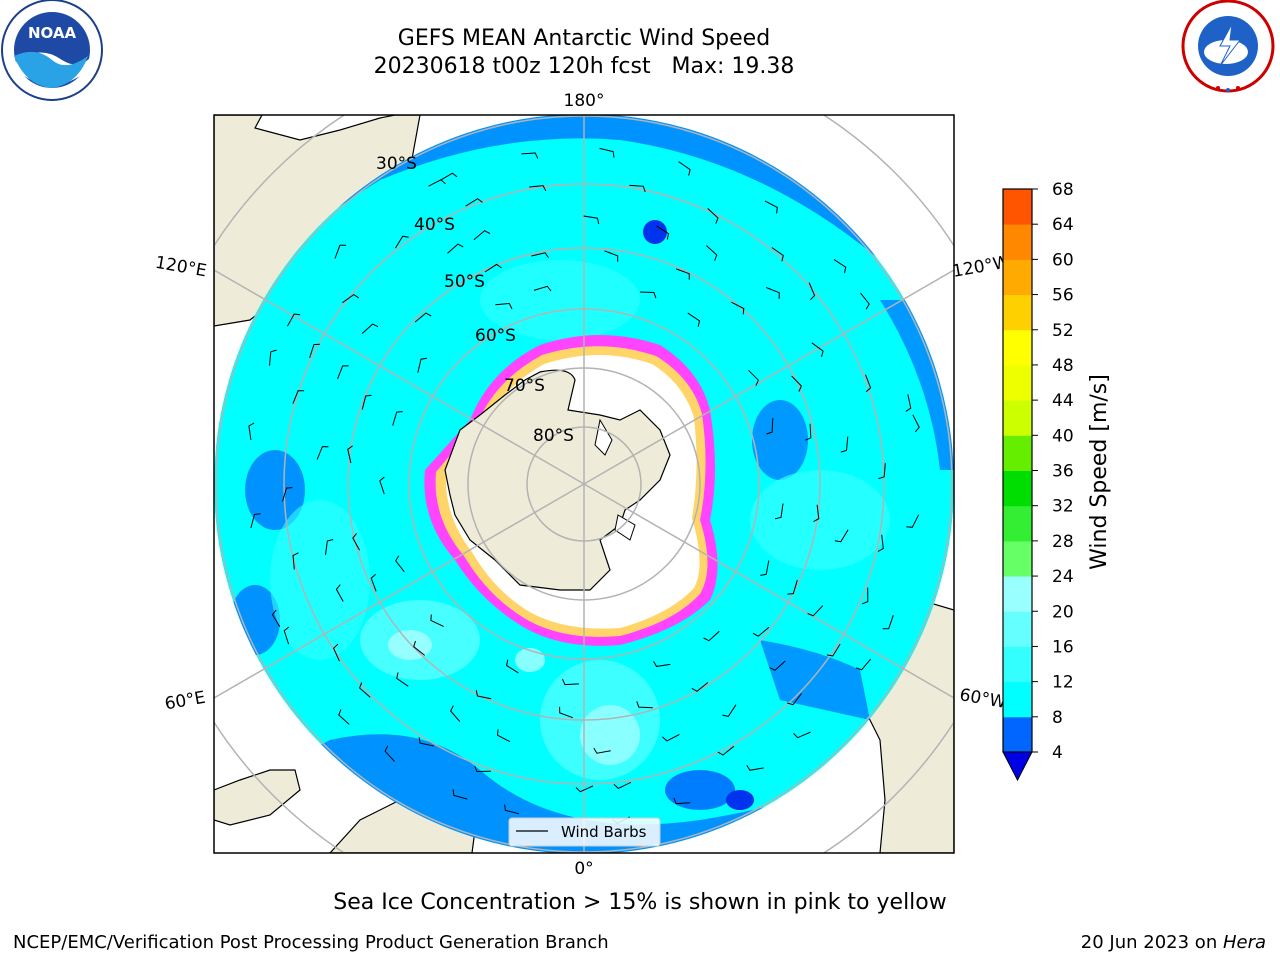  Describe the element at coordinates (553, 436) in the screenshot. I see `lat-label-80s: 80°S` at that location.